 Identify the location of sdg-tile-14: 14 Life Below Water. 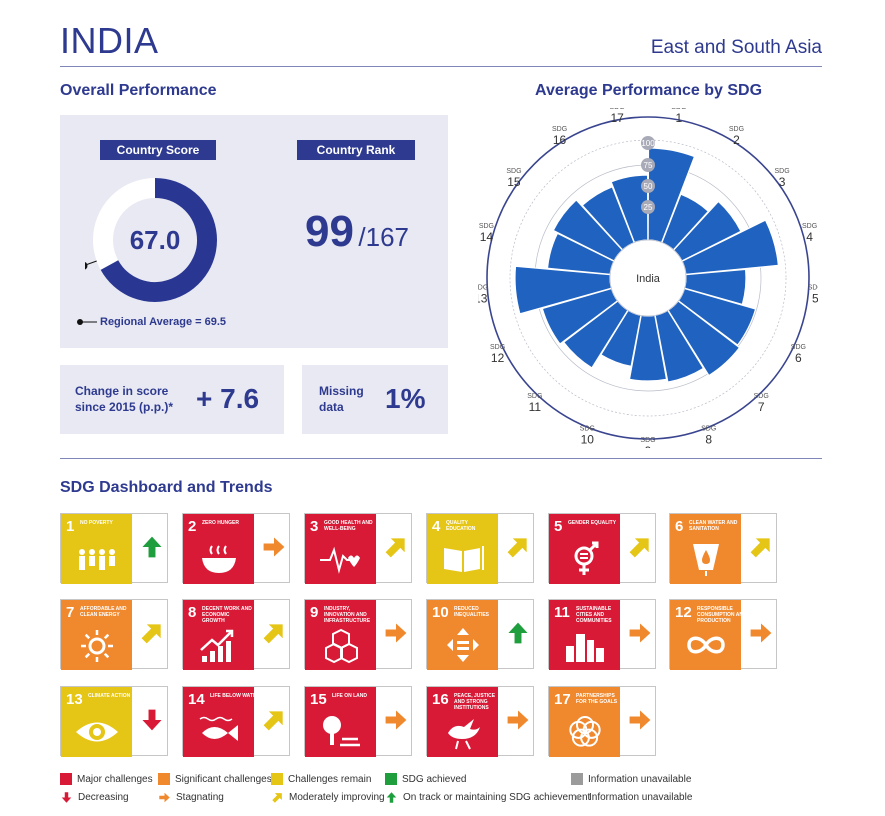
(236, 721).